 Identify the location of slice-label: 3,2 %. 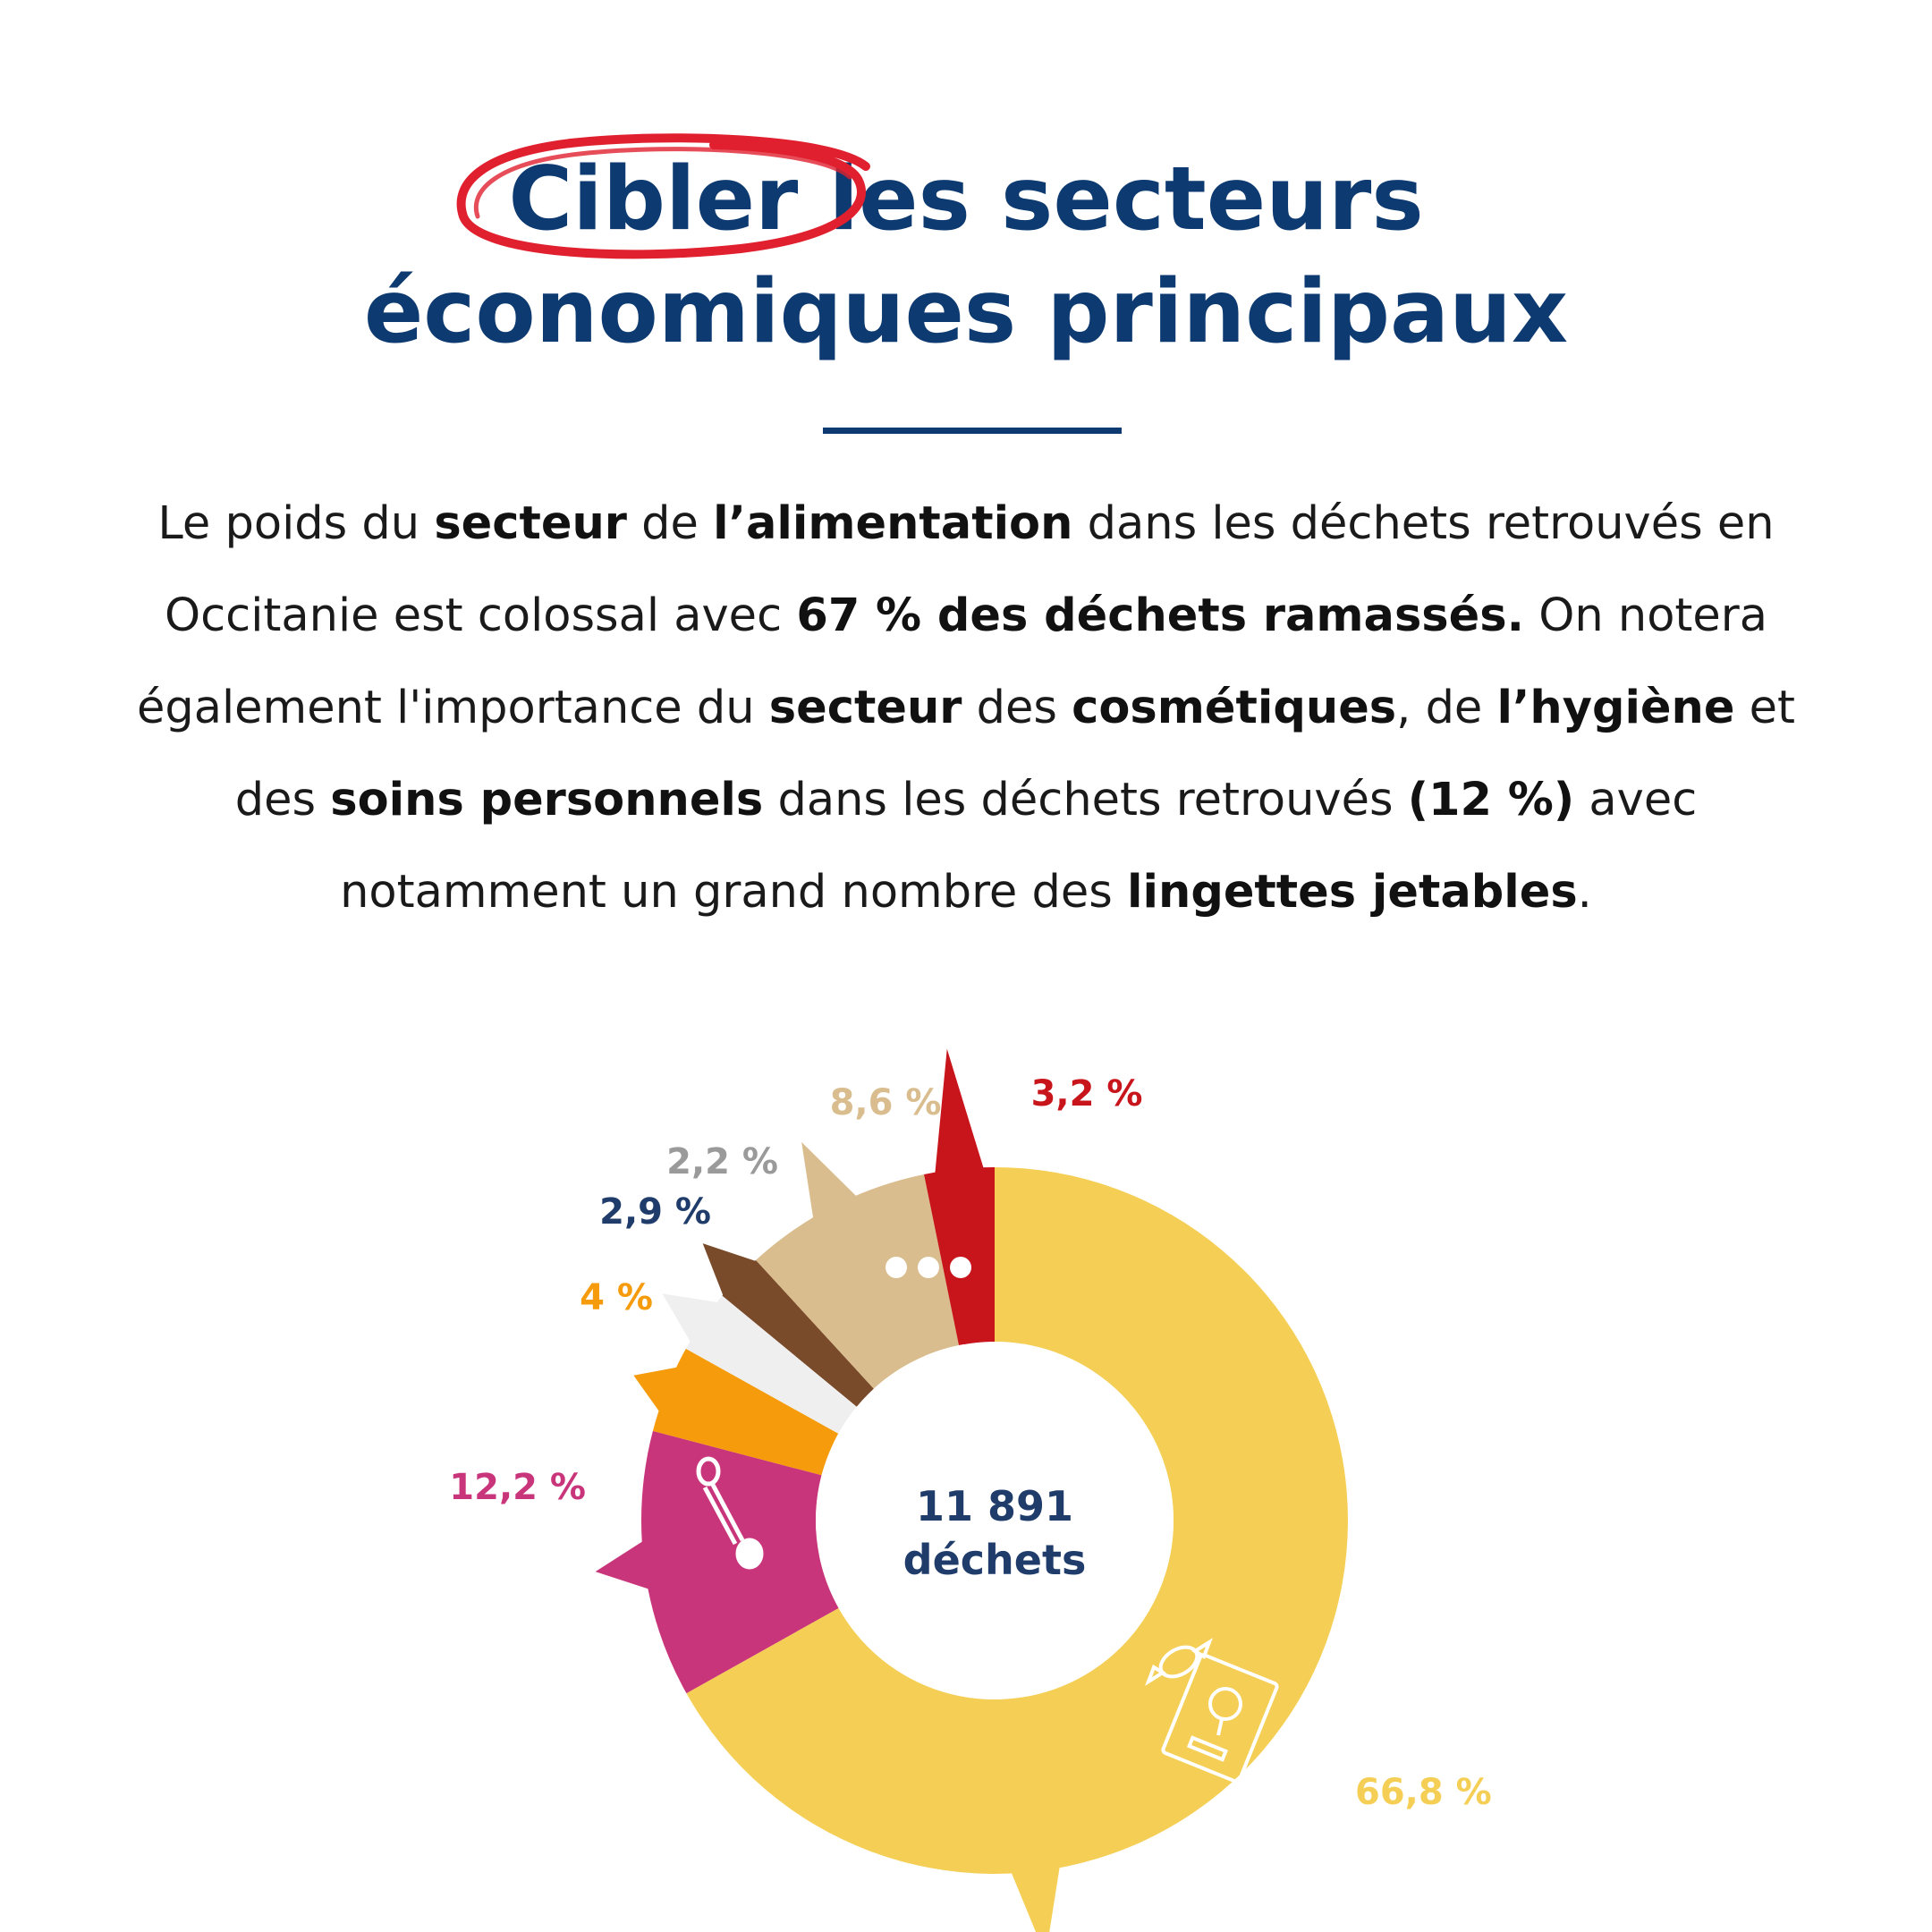
(1087, 1093).